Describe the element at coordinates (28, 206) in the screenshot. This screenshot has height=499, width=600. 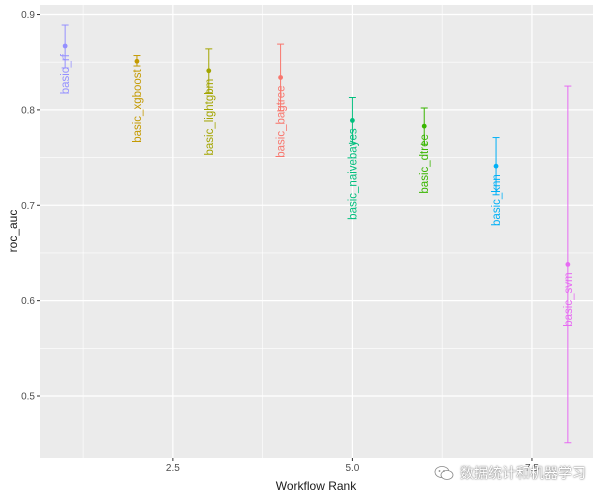
I see `y-tick-label: 0.7` at that location.